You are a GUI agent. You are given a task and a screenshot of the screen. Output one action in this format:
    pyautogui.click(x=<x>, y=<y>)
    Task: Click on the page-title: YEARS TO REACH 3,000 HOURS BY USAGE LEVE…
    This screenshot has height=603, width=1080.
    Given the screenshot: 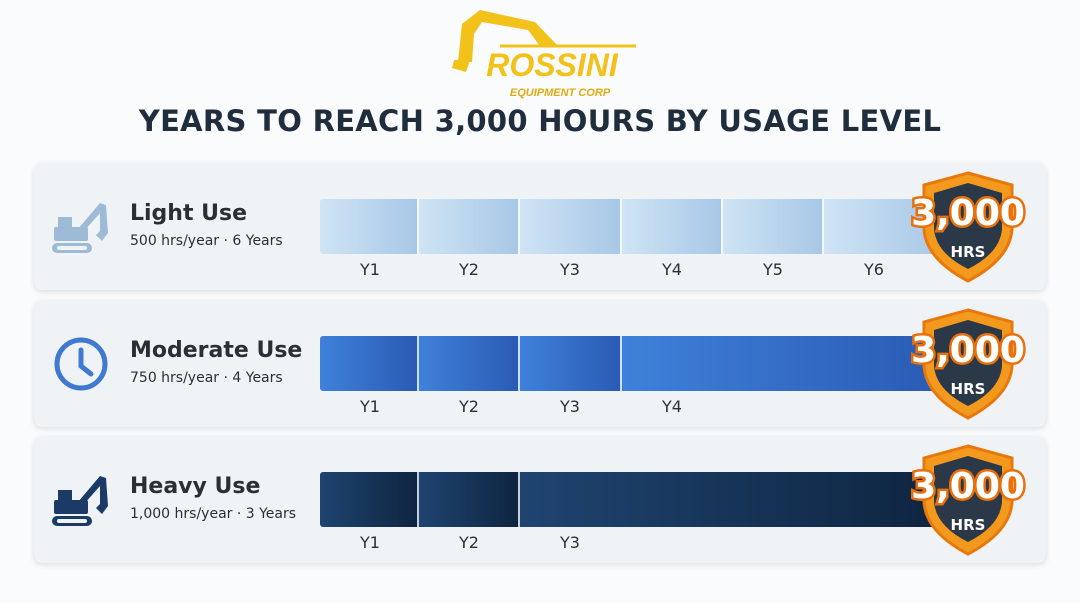 What is the action you would take?
    pyautogui.click(x=540, y=121)
    